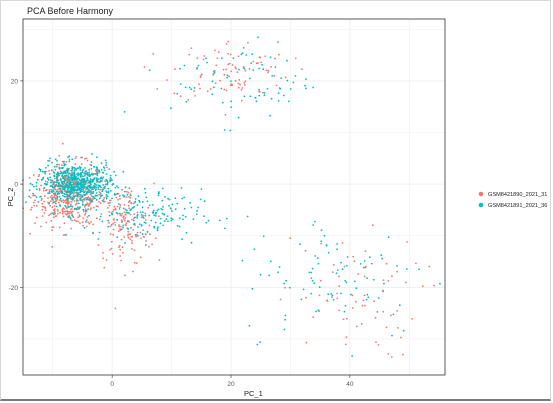  I want to click on y-tick-label: -20, so click(14, 288).